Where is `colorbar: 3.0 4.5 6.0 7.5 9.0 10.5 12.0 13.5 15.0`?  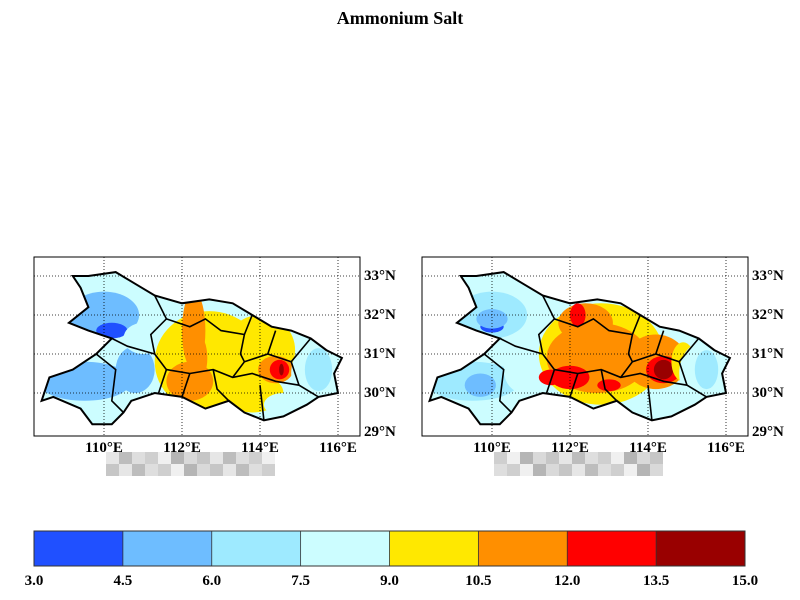
colorbar: 3.0 4.5 6.0 7.5 9.0 10.5 12.0 13.5 15.0 is located at coordinates (391, 559).